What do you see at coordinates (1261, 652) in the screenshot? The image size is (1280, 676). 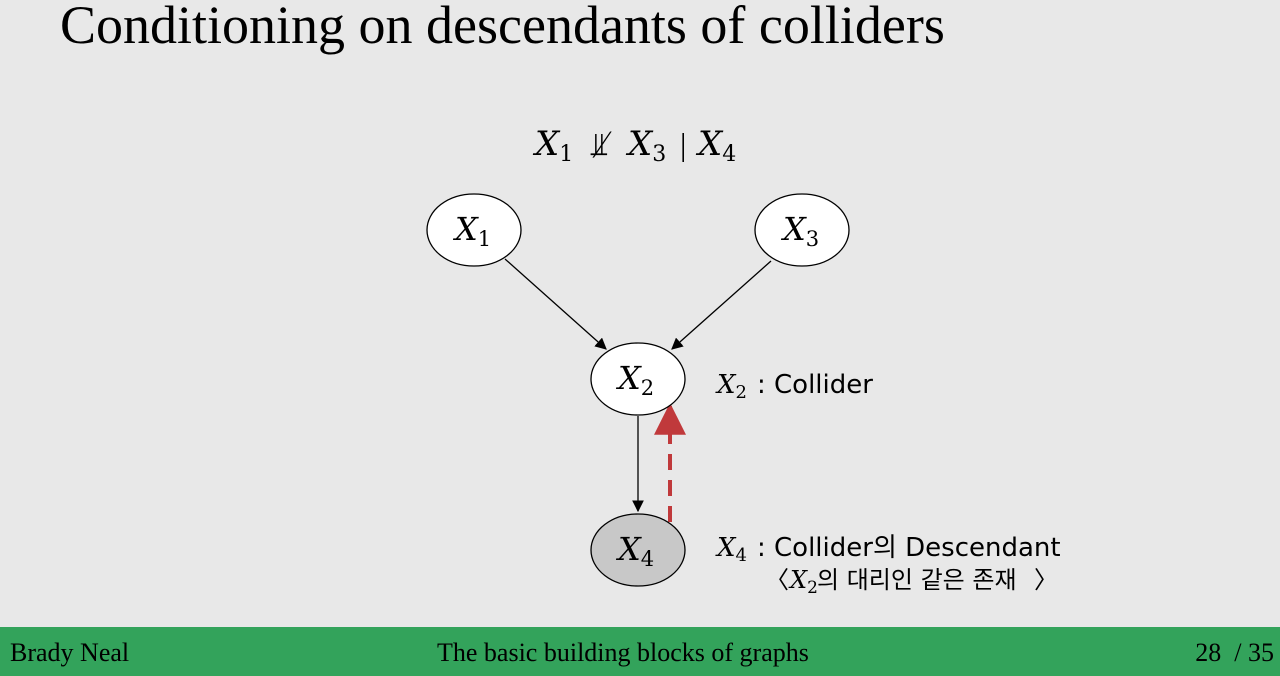 I see `page-total: 35` at bounding box center [1261, 652].